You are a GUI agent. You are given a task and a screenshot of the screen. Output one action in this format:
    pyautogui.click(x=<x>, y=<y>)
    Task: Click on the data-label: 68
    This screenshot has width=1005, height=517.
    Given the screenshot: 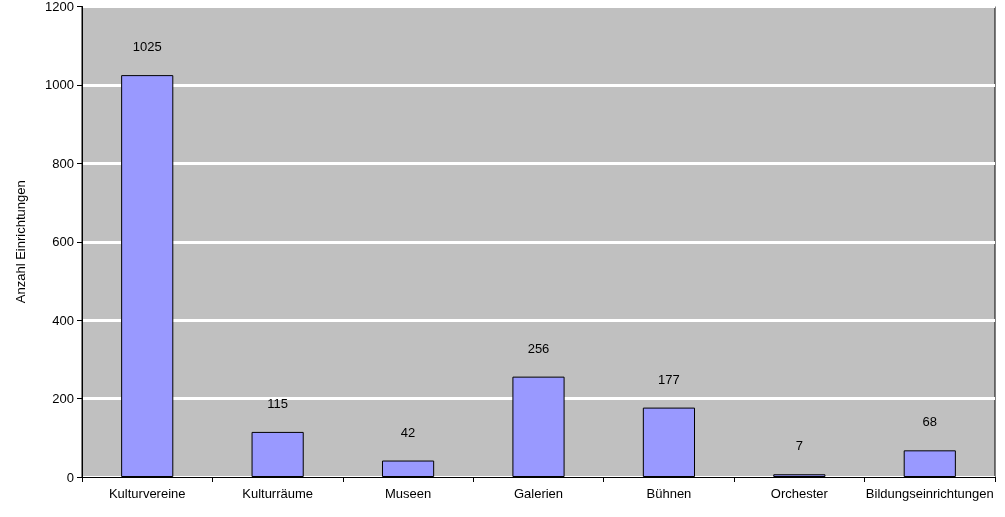 What is the action you would take?
    pyautogui.click(x=930, y=422)
    